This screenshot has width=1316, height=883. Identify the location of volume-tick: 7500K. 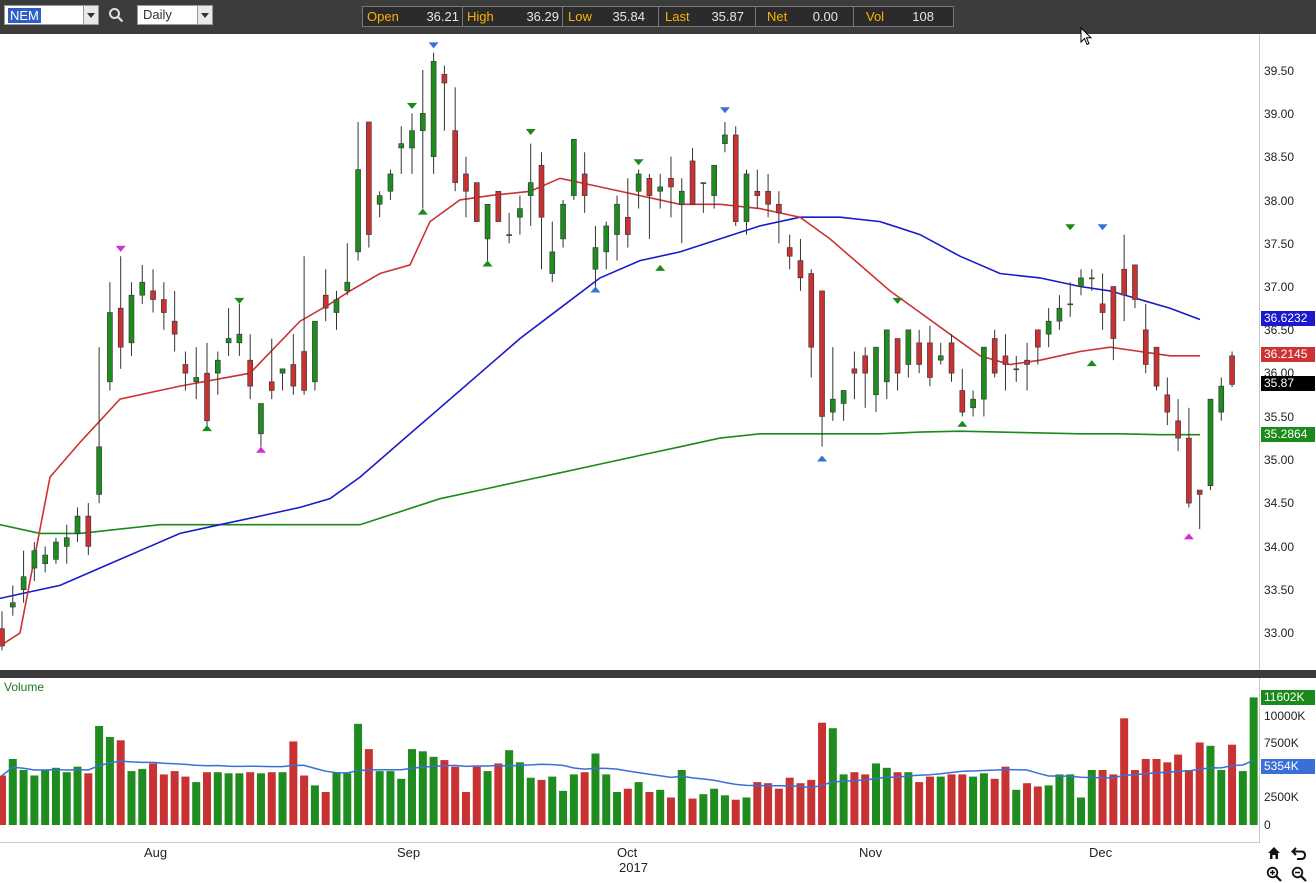
(1281, 743).